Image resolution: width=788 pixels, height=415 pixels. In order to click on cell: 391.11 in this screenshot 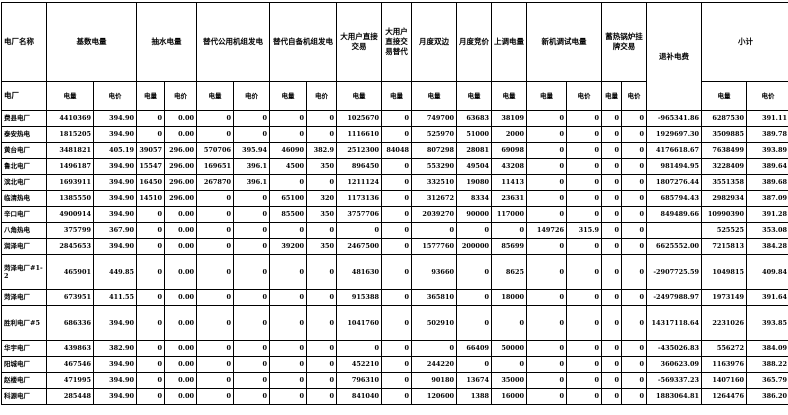, I will do `click(767, 118)`.